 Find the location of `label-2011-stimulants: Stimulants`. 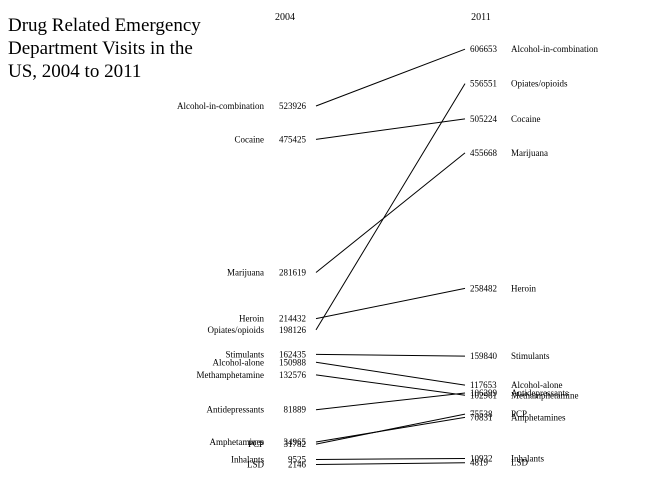

label-2011-stimulants: Stimulants is located at coordinates (530, 356).